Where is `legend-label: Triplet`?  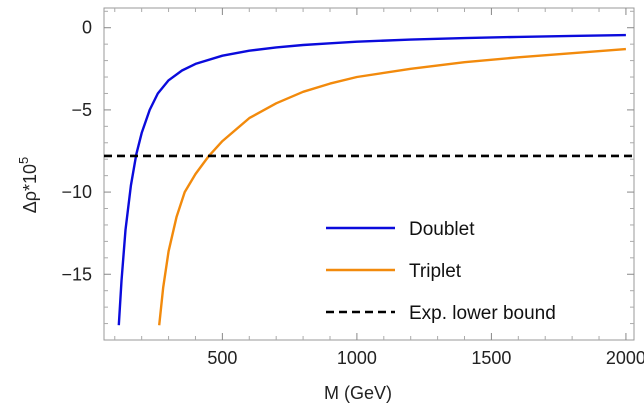 legend-label: Triplet is located at coordinates (435, 271).